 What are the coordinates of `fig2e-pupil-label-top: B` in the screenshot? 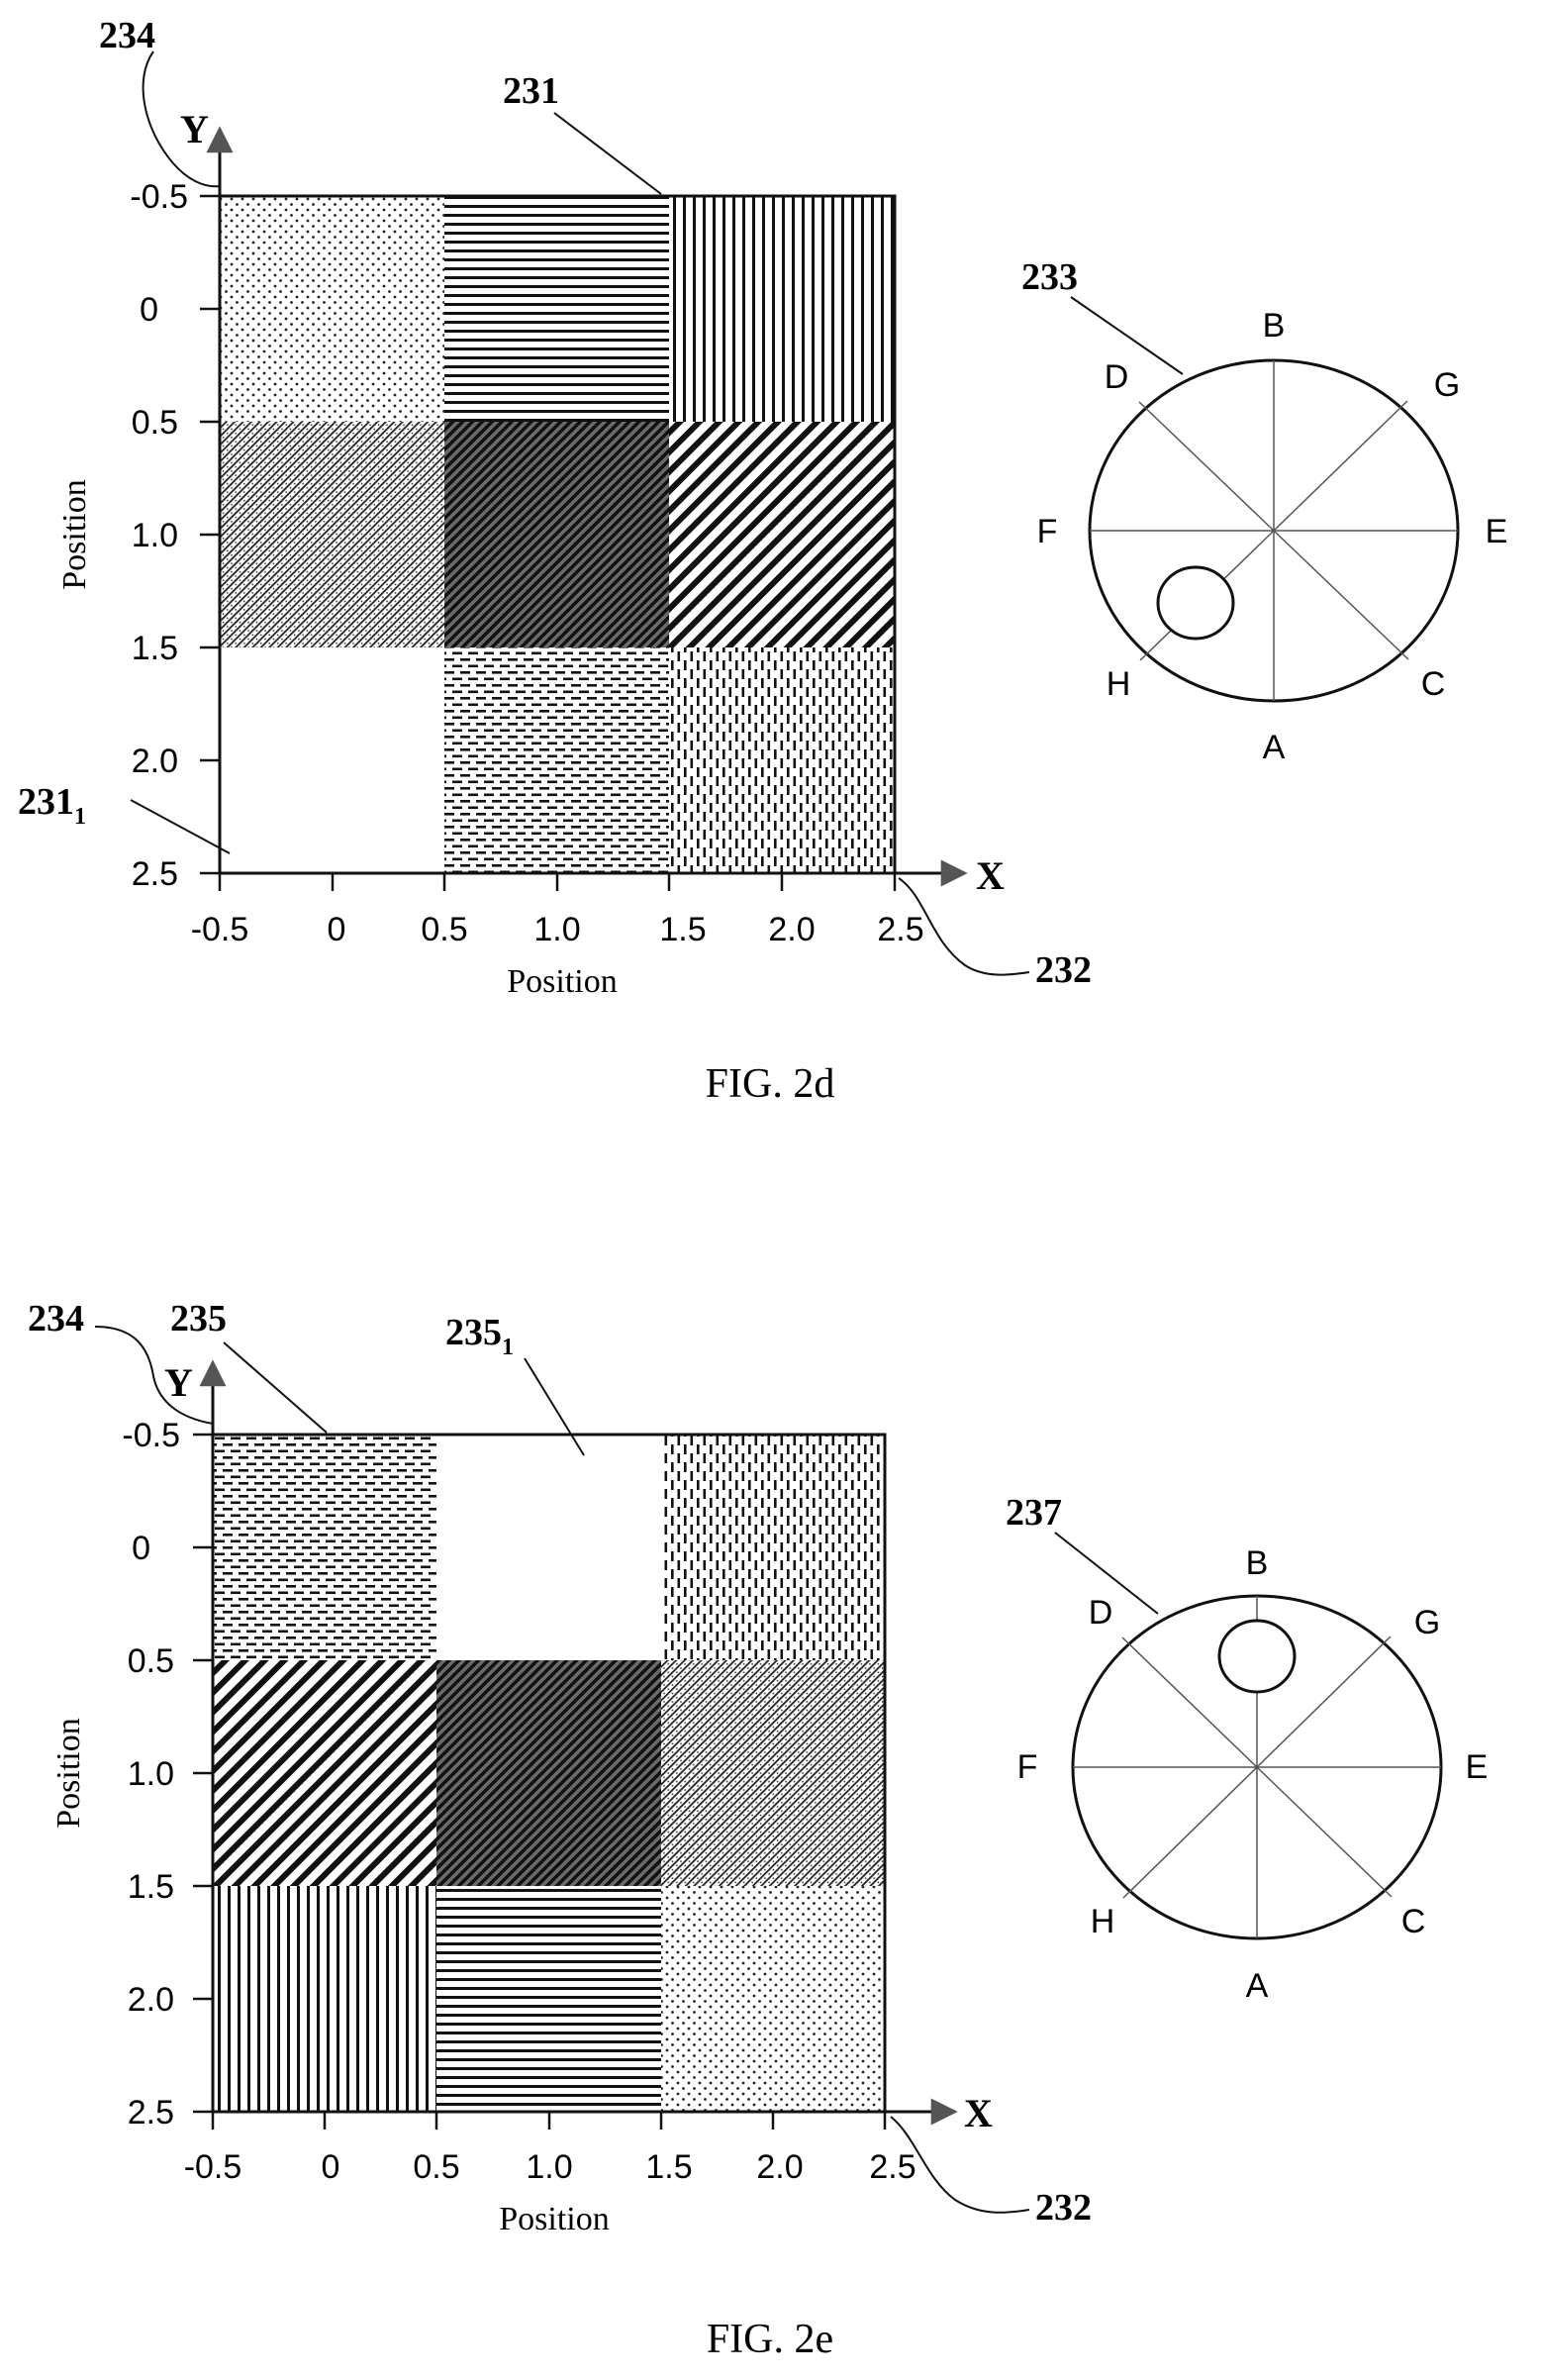 It's located at (1257, 1563).